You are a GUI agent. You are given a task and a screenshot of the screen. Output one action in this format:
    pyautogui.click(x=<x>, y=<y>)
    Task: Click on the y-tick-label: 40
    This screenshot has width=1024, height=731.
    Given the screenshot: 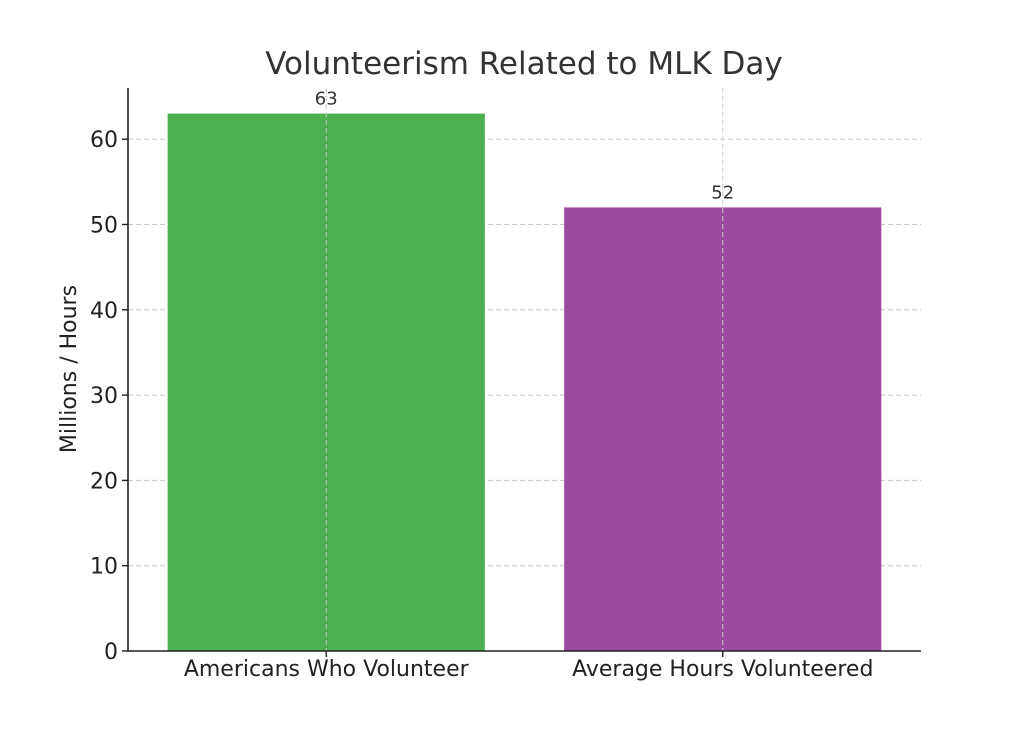 What is the action you would take?
    pyautogui.click(x=104, y=311)
    